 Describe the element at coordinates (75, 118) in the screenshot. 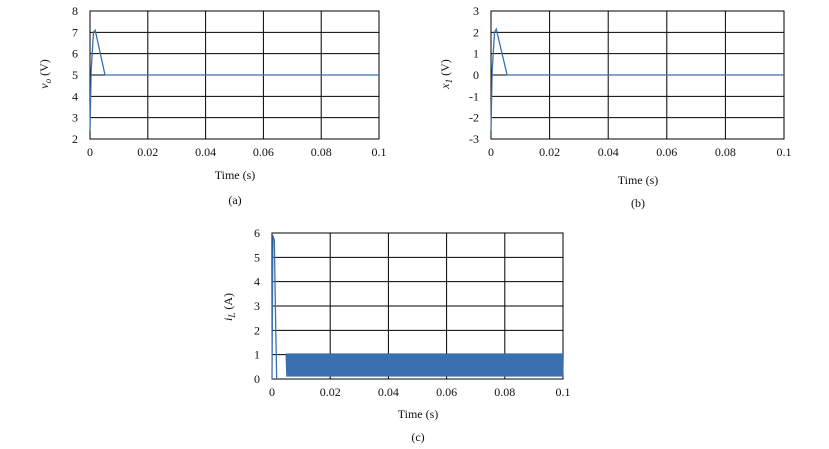

I see `y-tick-label-a-1: 3` at that location.